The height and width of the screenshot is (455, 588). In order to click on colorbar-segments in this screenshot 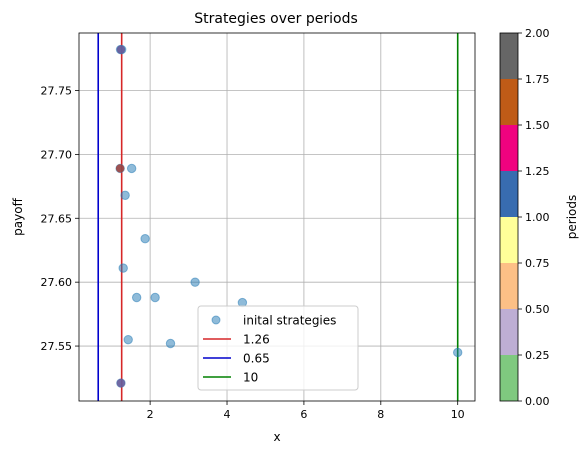, I will do `click(509, 217)`.